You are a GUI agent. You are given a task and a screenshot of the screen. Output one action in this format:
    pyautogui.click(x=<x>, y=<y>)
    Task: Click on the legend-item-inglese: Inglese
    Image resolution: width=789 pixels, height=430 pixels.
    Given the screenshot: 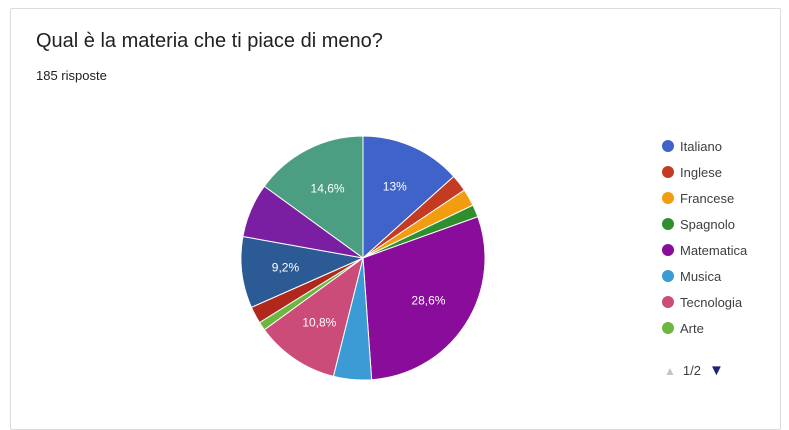 What is the action you would take?
    pyautogui.click(x=704, y=172)
    